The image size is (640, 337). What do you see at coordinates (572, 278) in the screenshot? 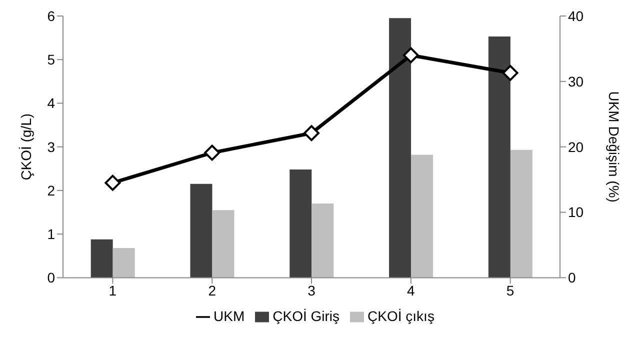
I see `y2-tick-label: 0` at bounding box center [572, 278].